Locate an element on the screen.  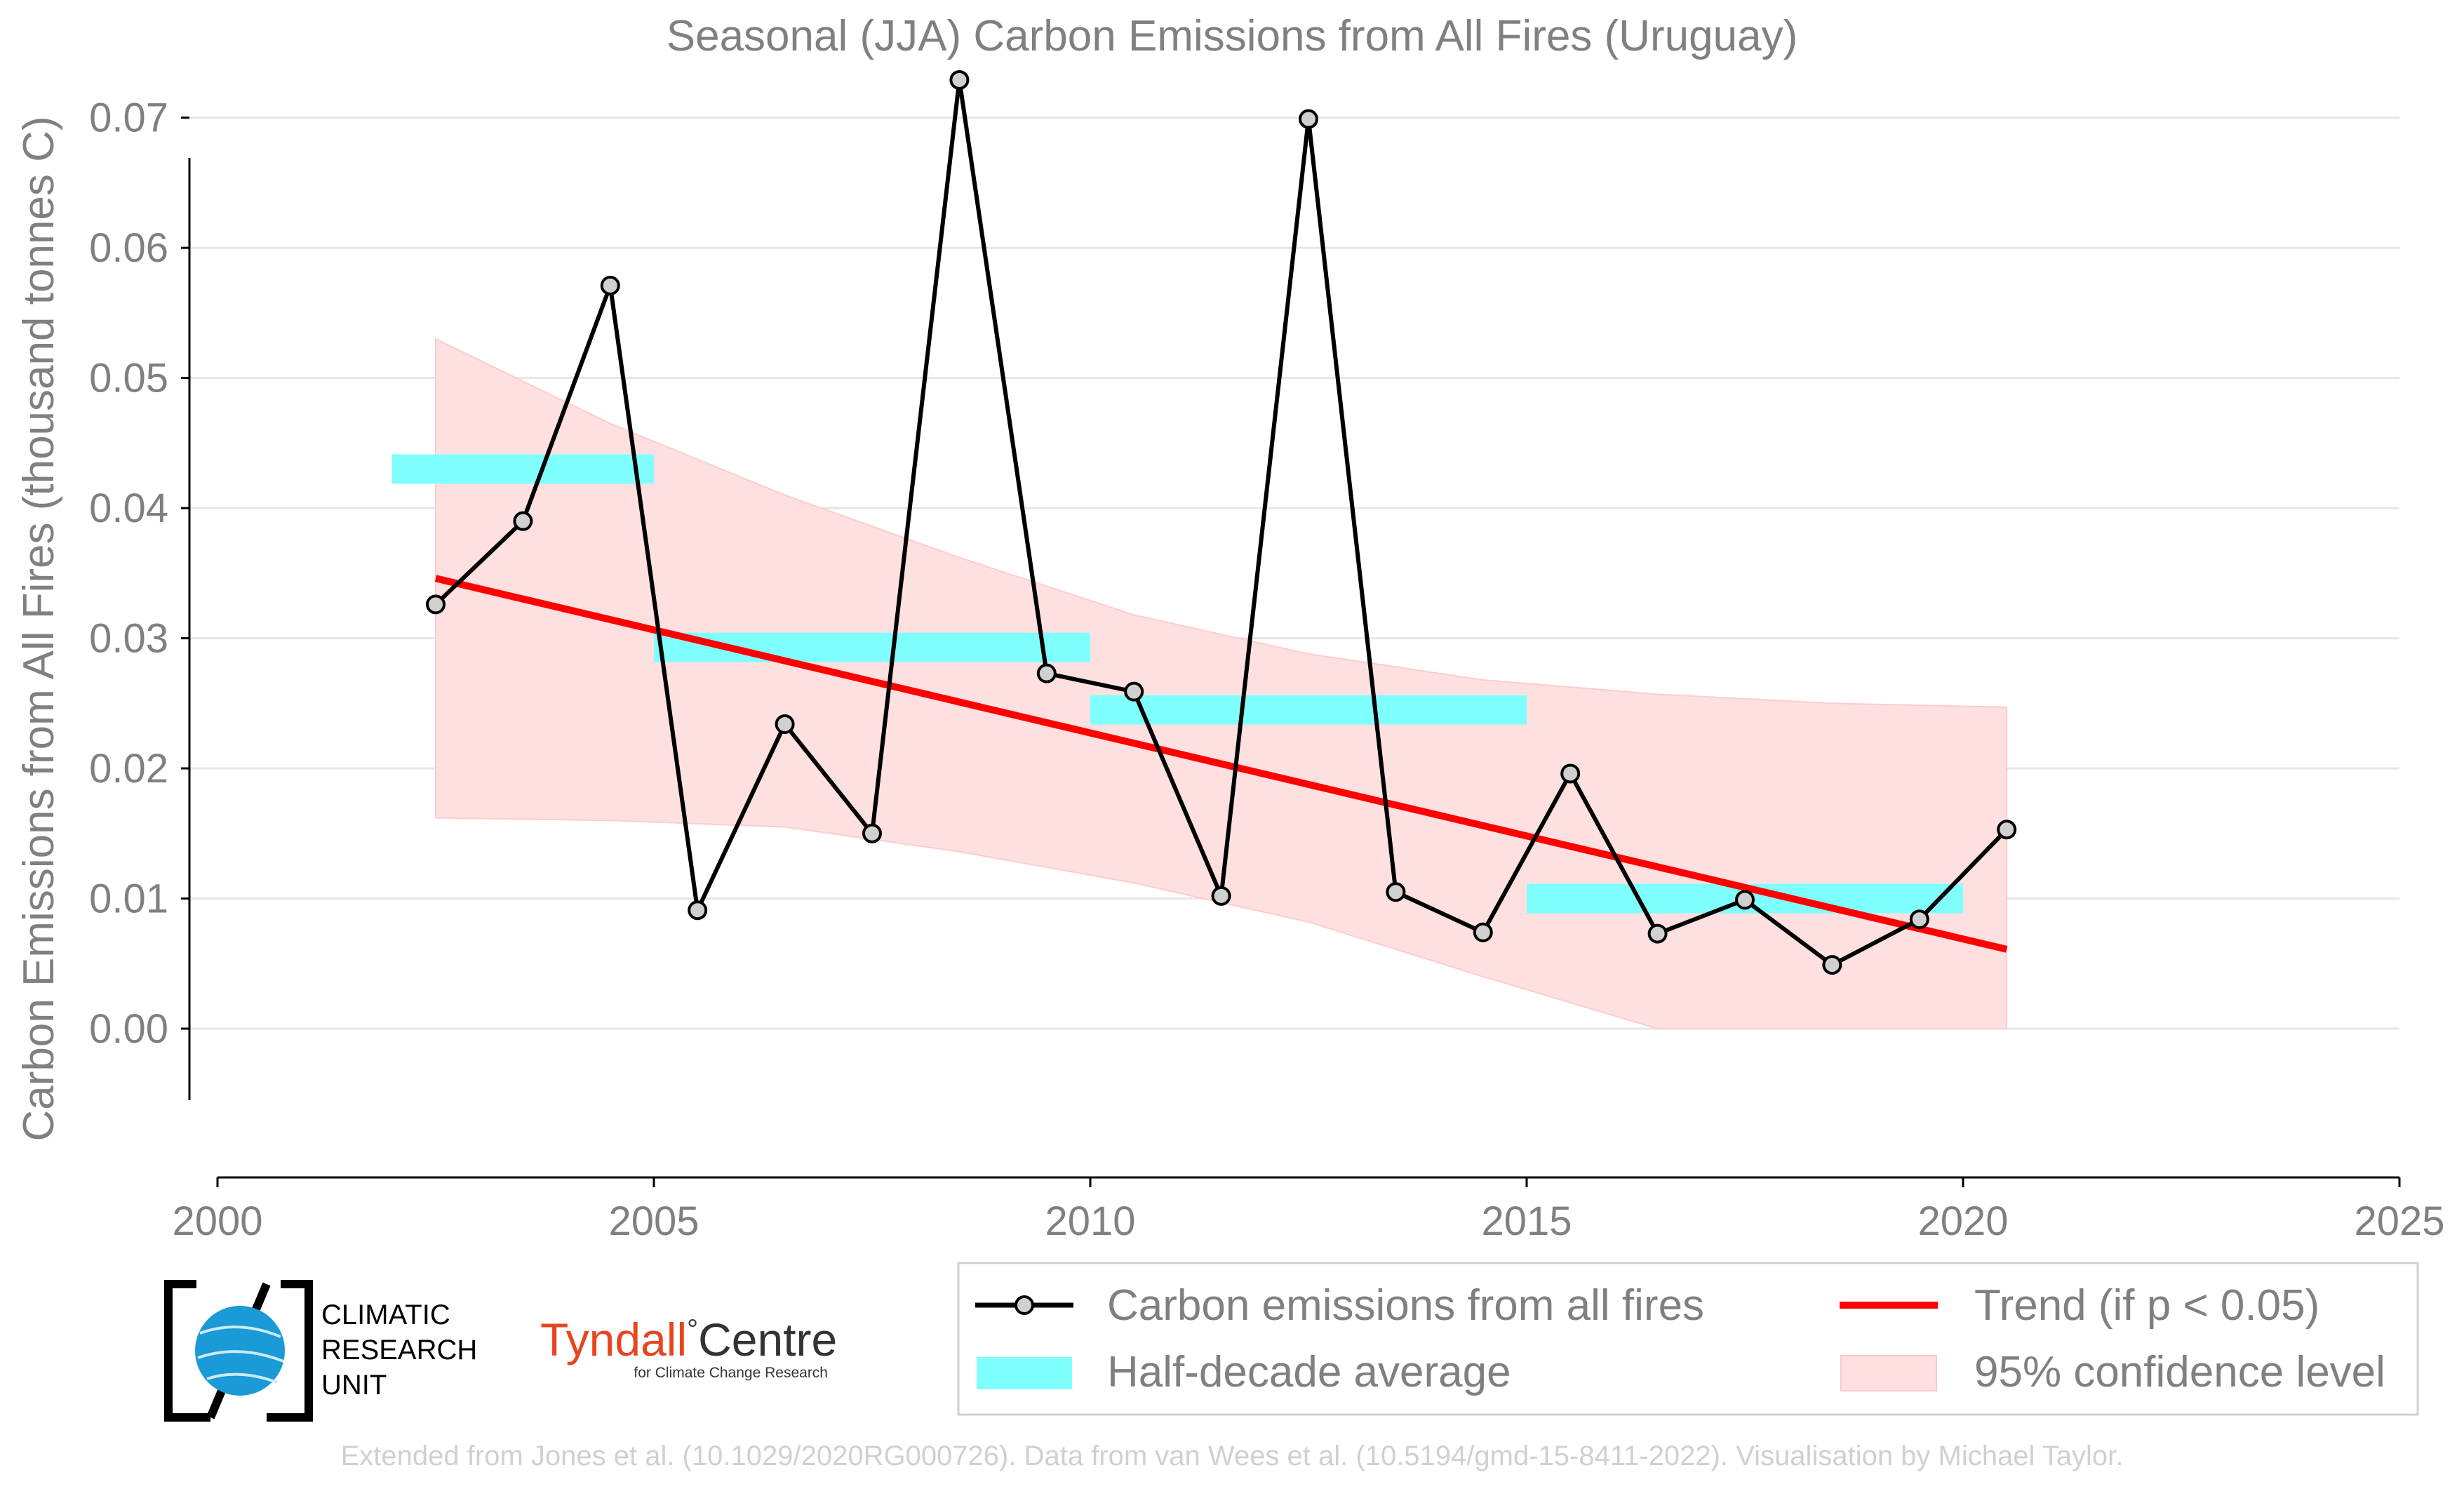
y-tick-label-0.02: 0.02 is located at coordinates (128, 769).